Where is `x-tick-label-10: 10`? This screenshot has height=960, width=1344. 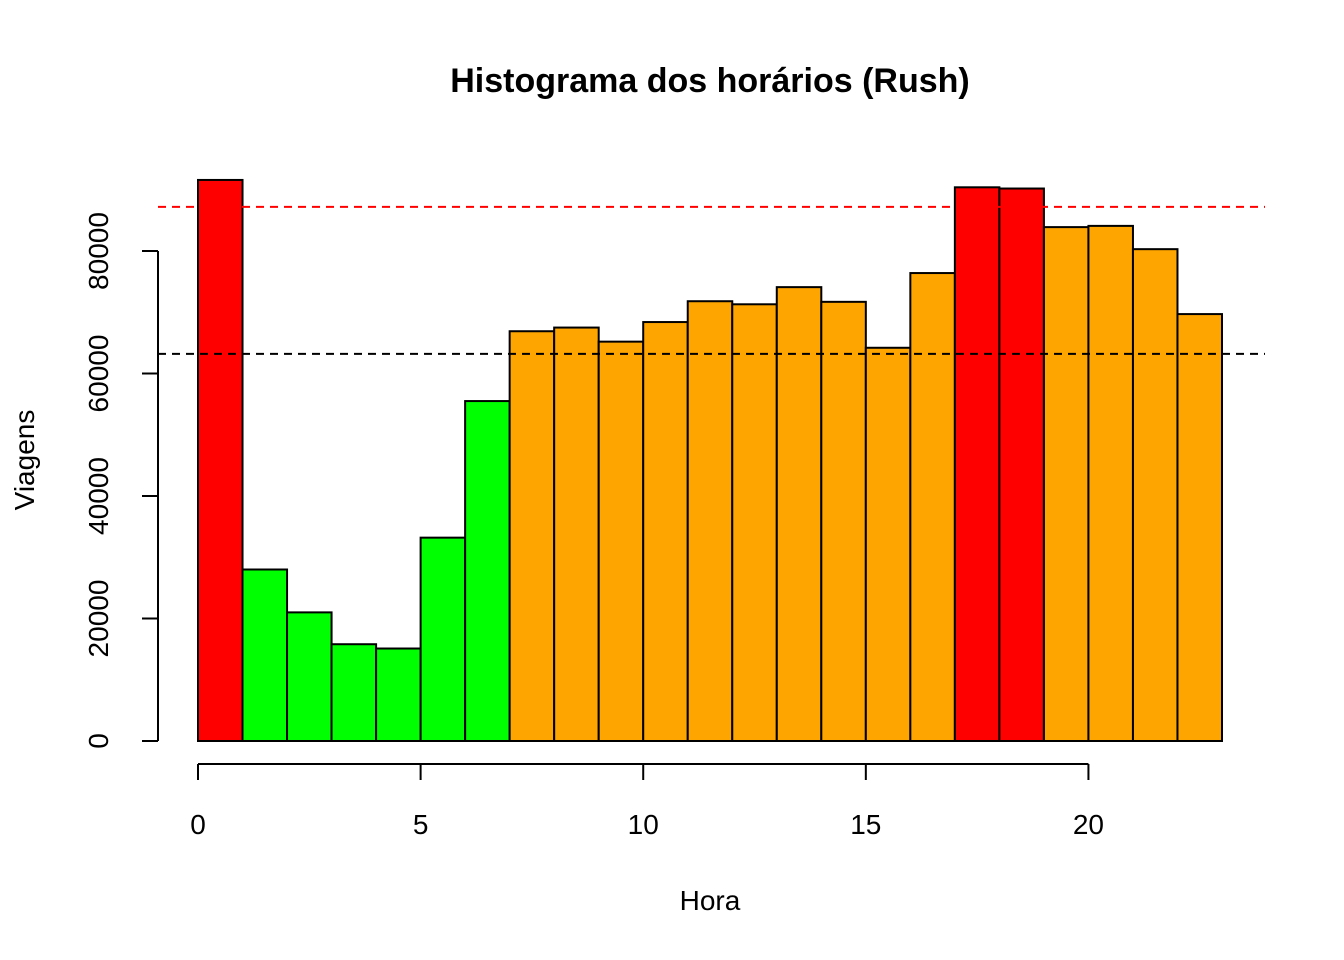 x-tick-label-10: 10 is located at coordinates (643, 824).